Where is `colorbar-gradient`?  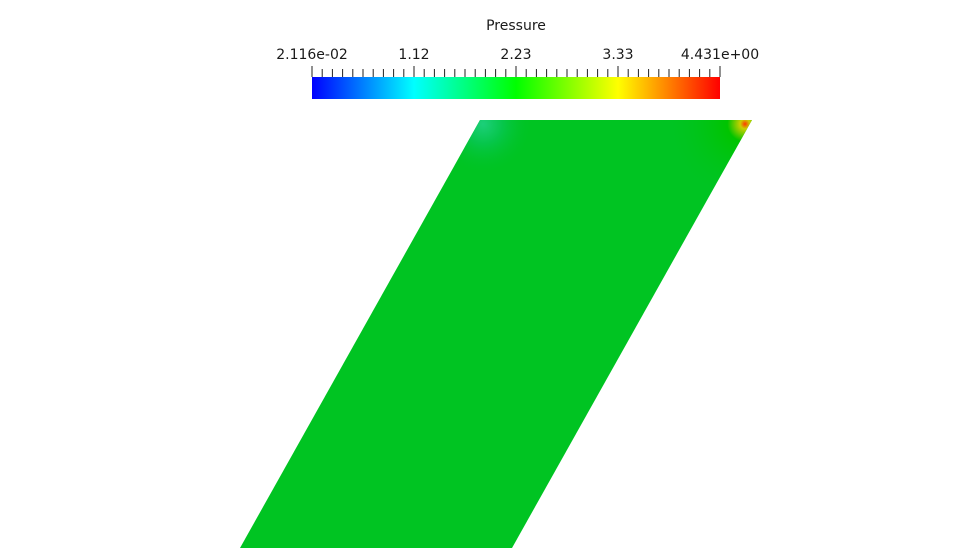 colorbar-gradient is located at coordinates (516, 88).